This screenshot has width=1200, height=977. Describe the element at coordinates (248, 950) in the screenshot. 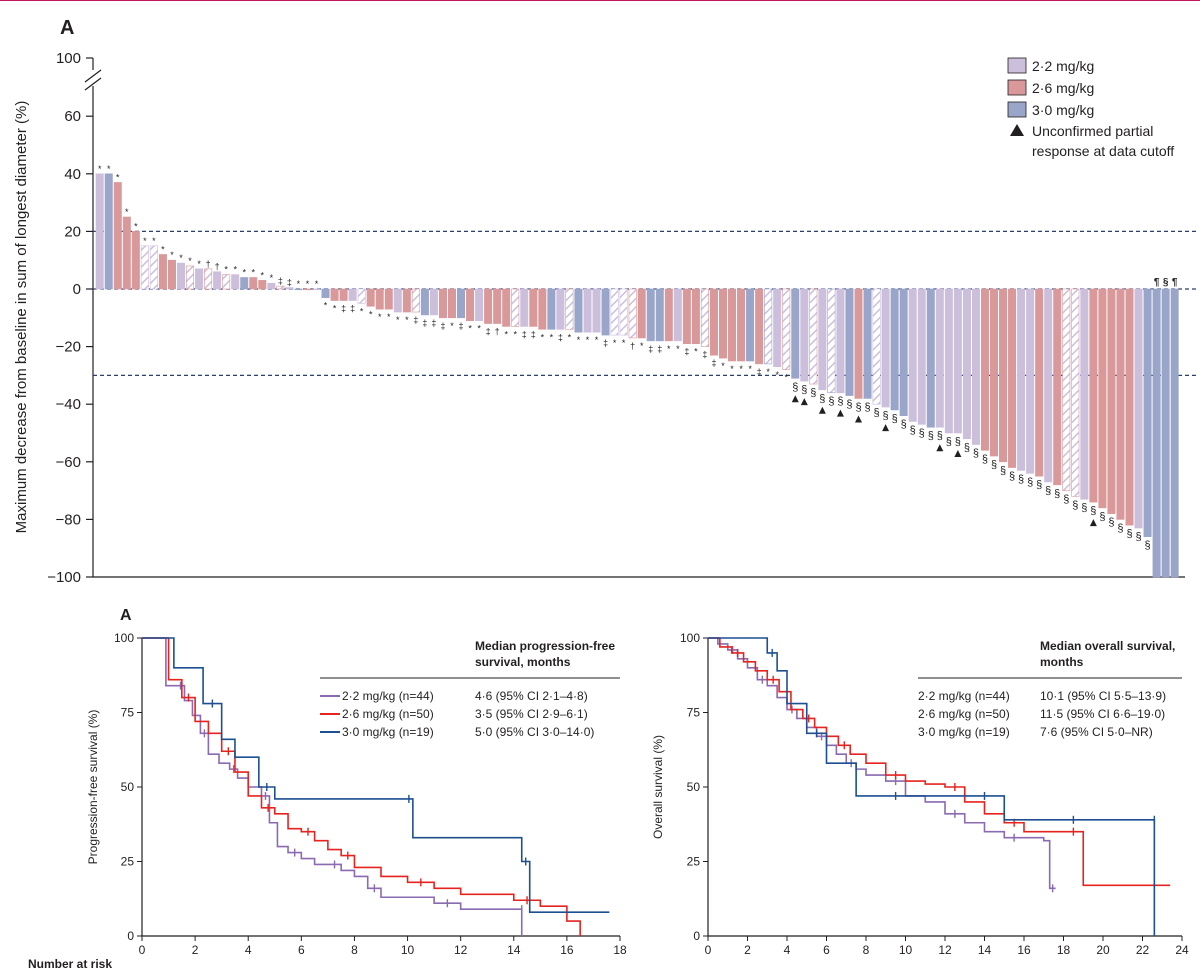

I see `x-tick-label: 4` at that location.